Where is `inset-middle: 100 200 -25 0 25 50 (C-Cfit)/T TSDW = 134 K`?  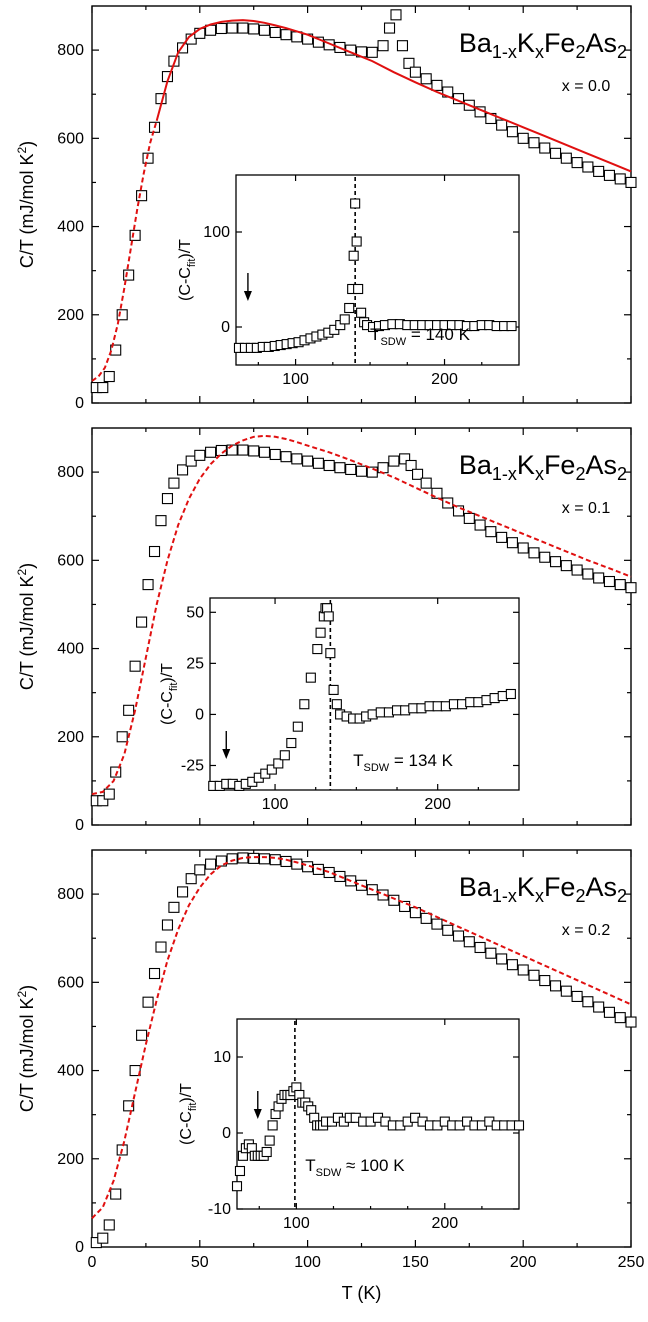 inset-middle: 100 200 -25 0 25 50 (C-Cfit)/T TSDW = 134 K is located at coordinates (339, 705).